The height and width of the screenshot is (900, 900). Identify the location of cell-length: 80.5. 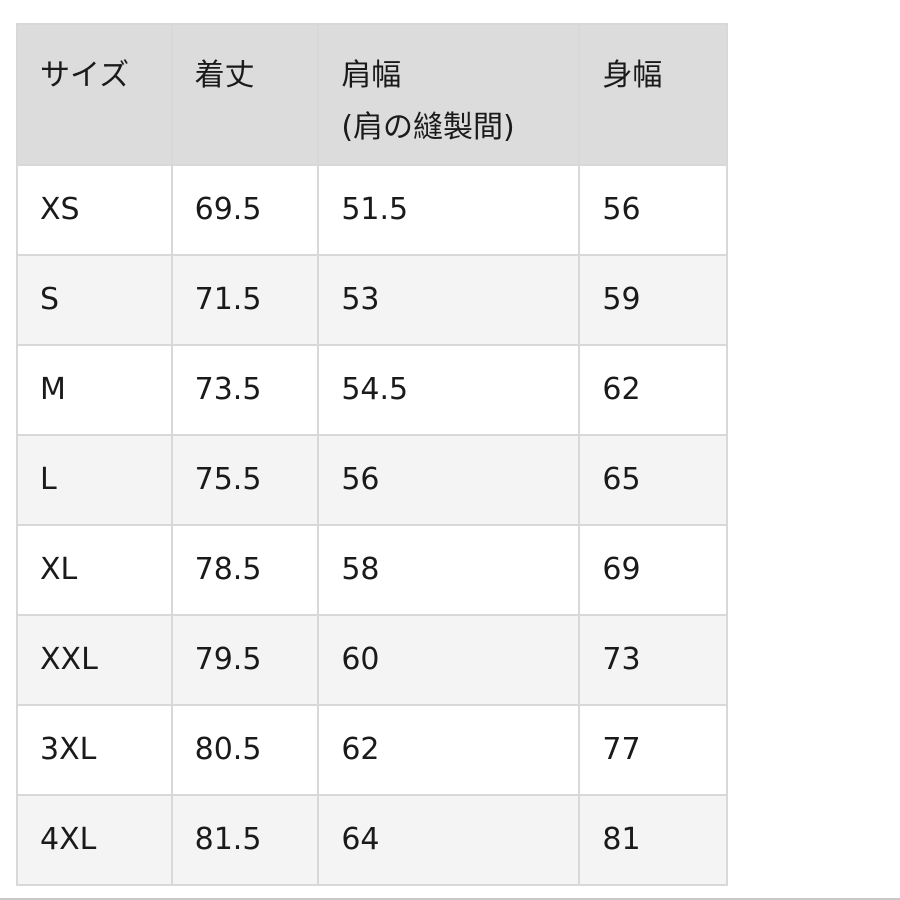
(245, 750).